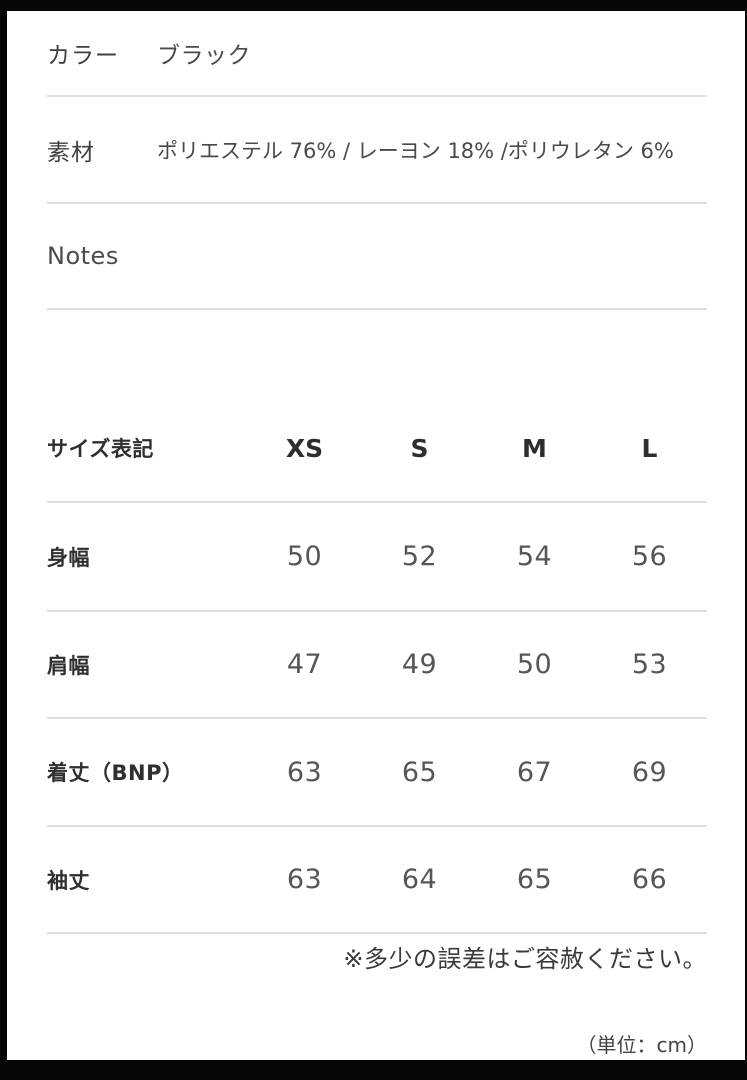 This screenshot has height=1080, width=747. What do you see at coordinates (419, 879) in the screenshot?
I see `cell-value: 64` at bounding box center [419, 879].